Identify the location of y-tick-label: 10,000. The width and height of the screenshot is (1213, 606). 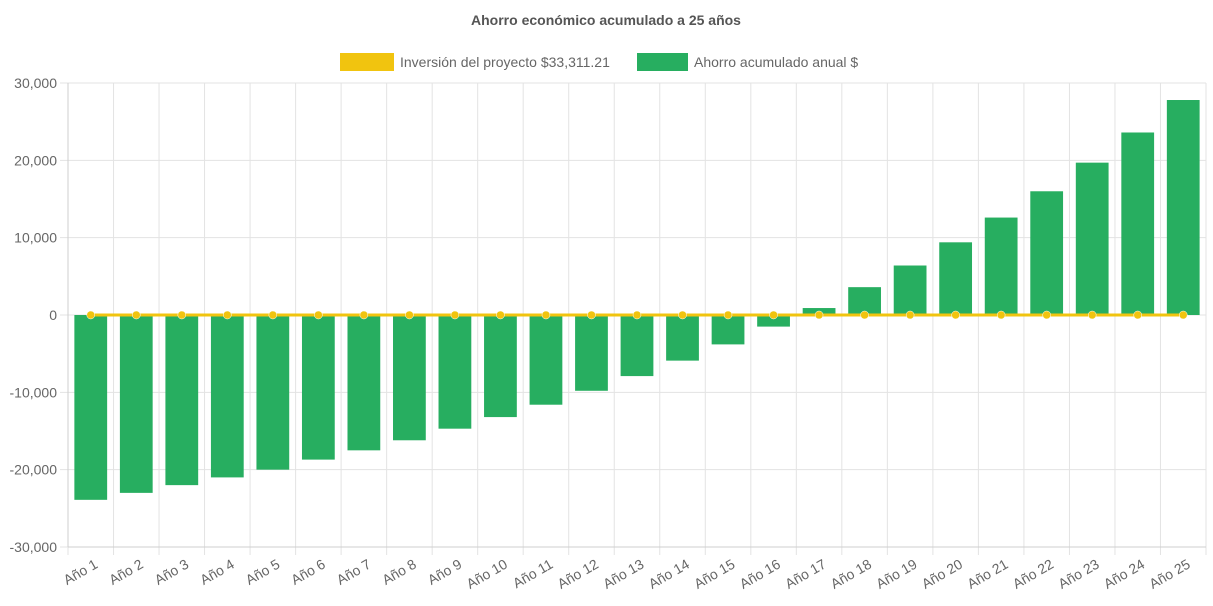
(35, 238).